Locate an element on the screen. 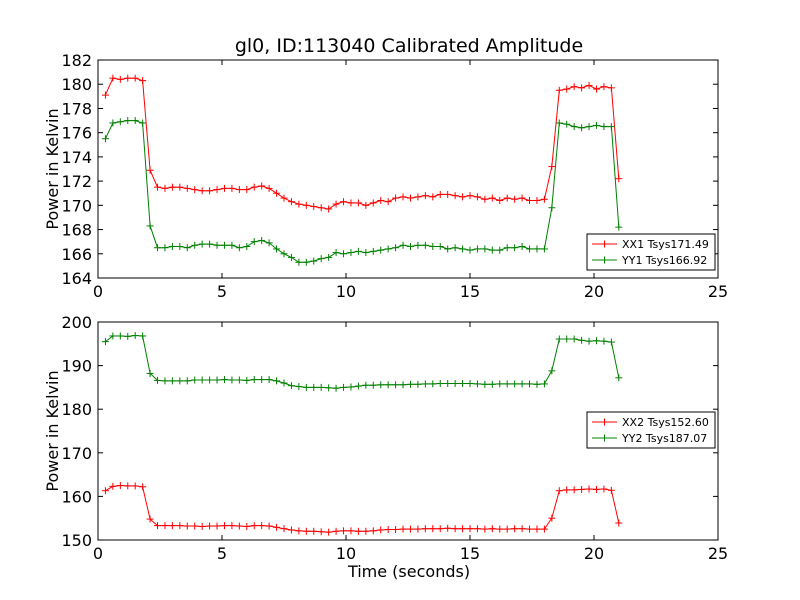  x-tick-label: 10 is located at coordinates (346, 291).